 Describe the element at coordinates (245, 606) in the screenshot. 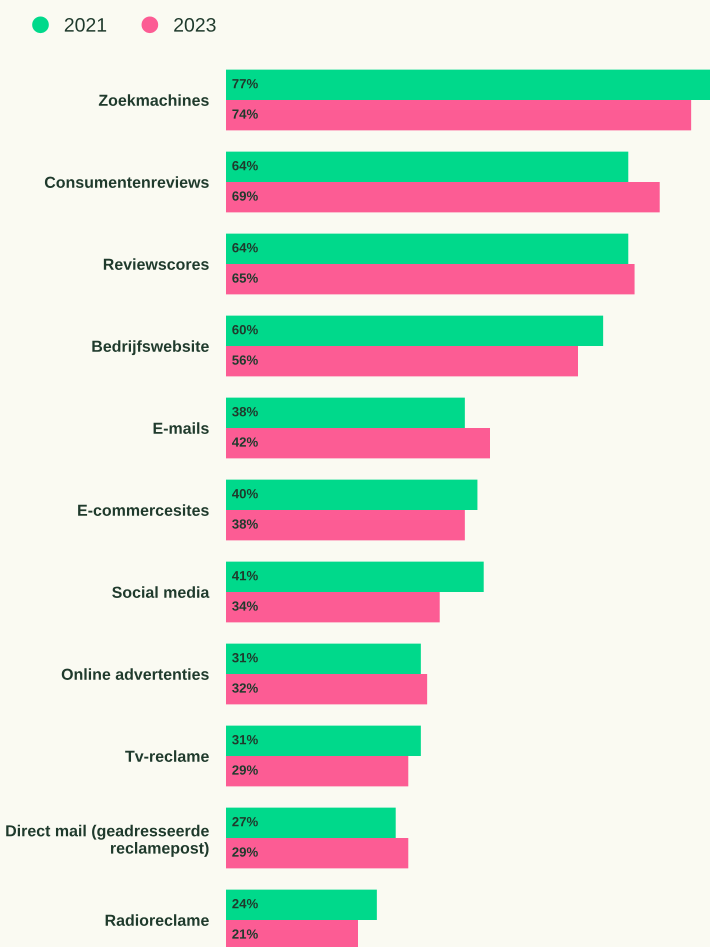

I see `data-label: 34%` at that location.